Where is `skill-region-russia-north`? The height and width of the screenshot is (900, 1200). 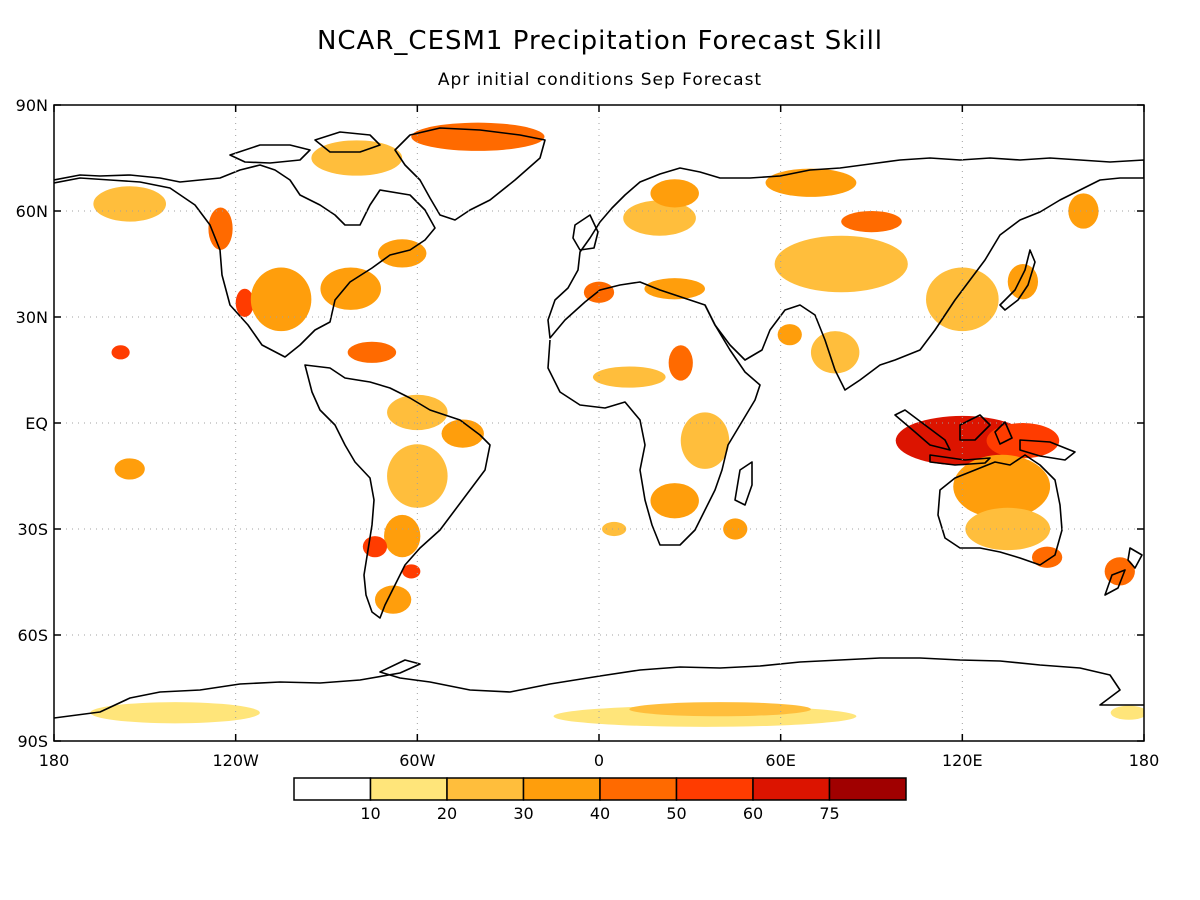 skill-region-russia-north is located at coordinates (811, 182).